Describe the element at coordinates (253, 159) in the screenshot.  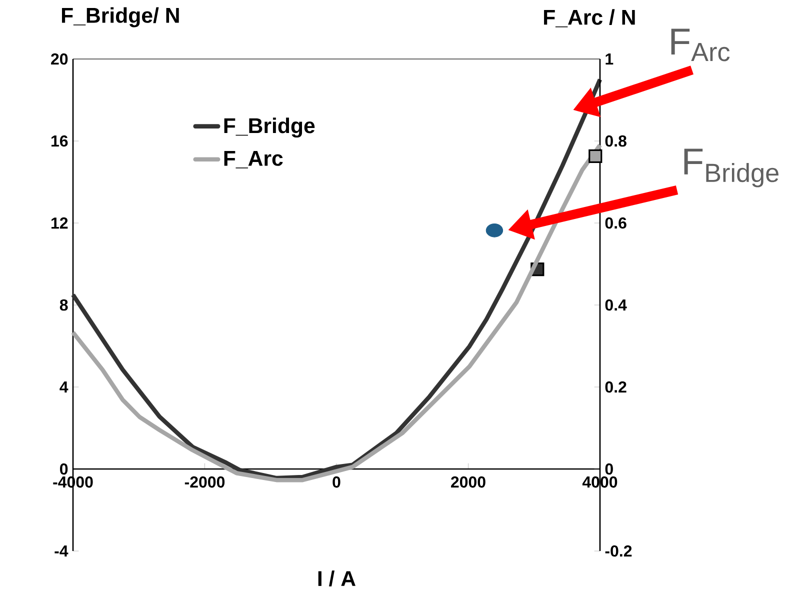
I see `legend-label: F_Arc` at that location.